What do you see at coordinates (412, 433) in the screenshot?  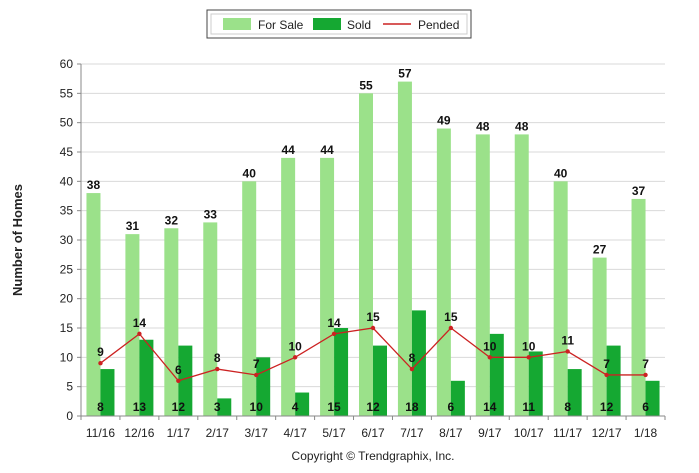 I see `x-tick-label: 7/17` at bounding box center [412, 433].